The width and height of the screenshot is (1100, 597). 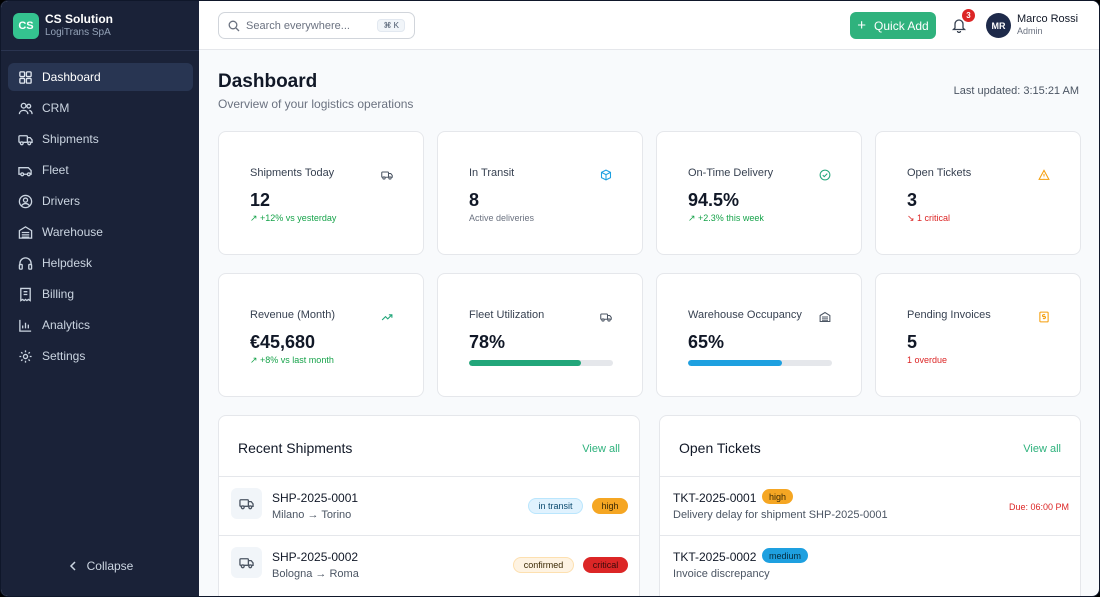 What do you see at coordinates (759, 193) in the screenshot?
I see `stat-card-on-time-delivery: On-Time Delivery 94.5% ↗ +2.3% this week` at bounding box center [759, 193].